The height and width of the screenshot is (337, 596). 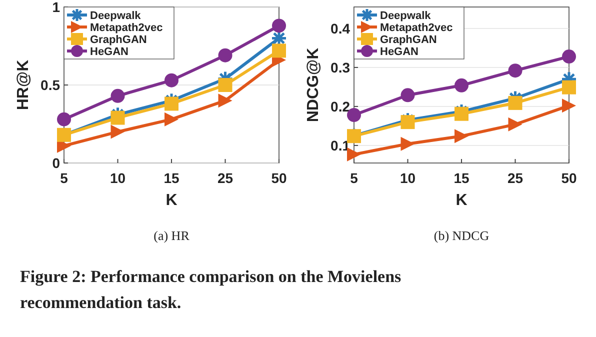 I want to click on y-tick-label: 0.3, so click(x=340, y=67).